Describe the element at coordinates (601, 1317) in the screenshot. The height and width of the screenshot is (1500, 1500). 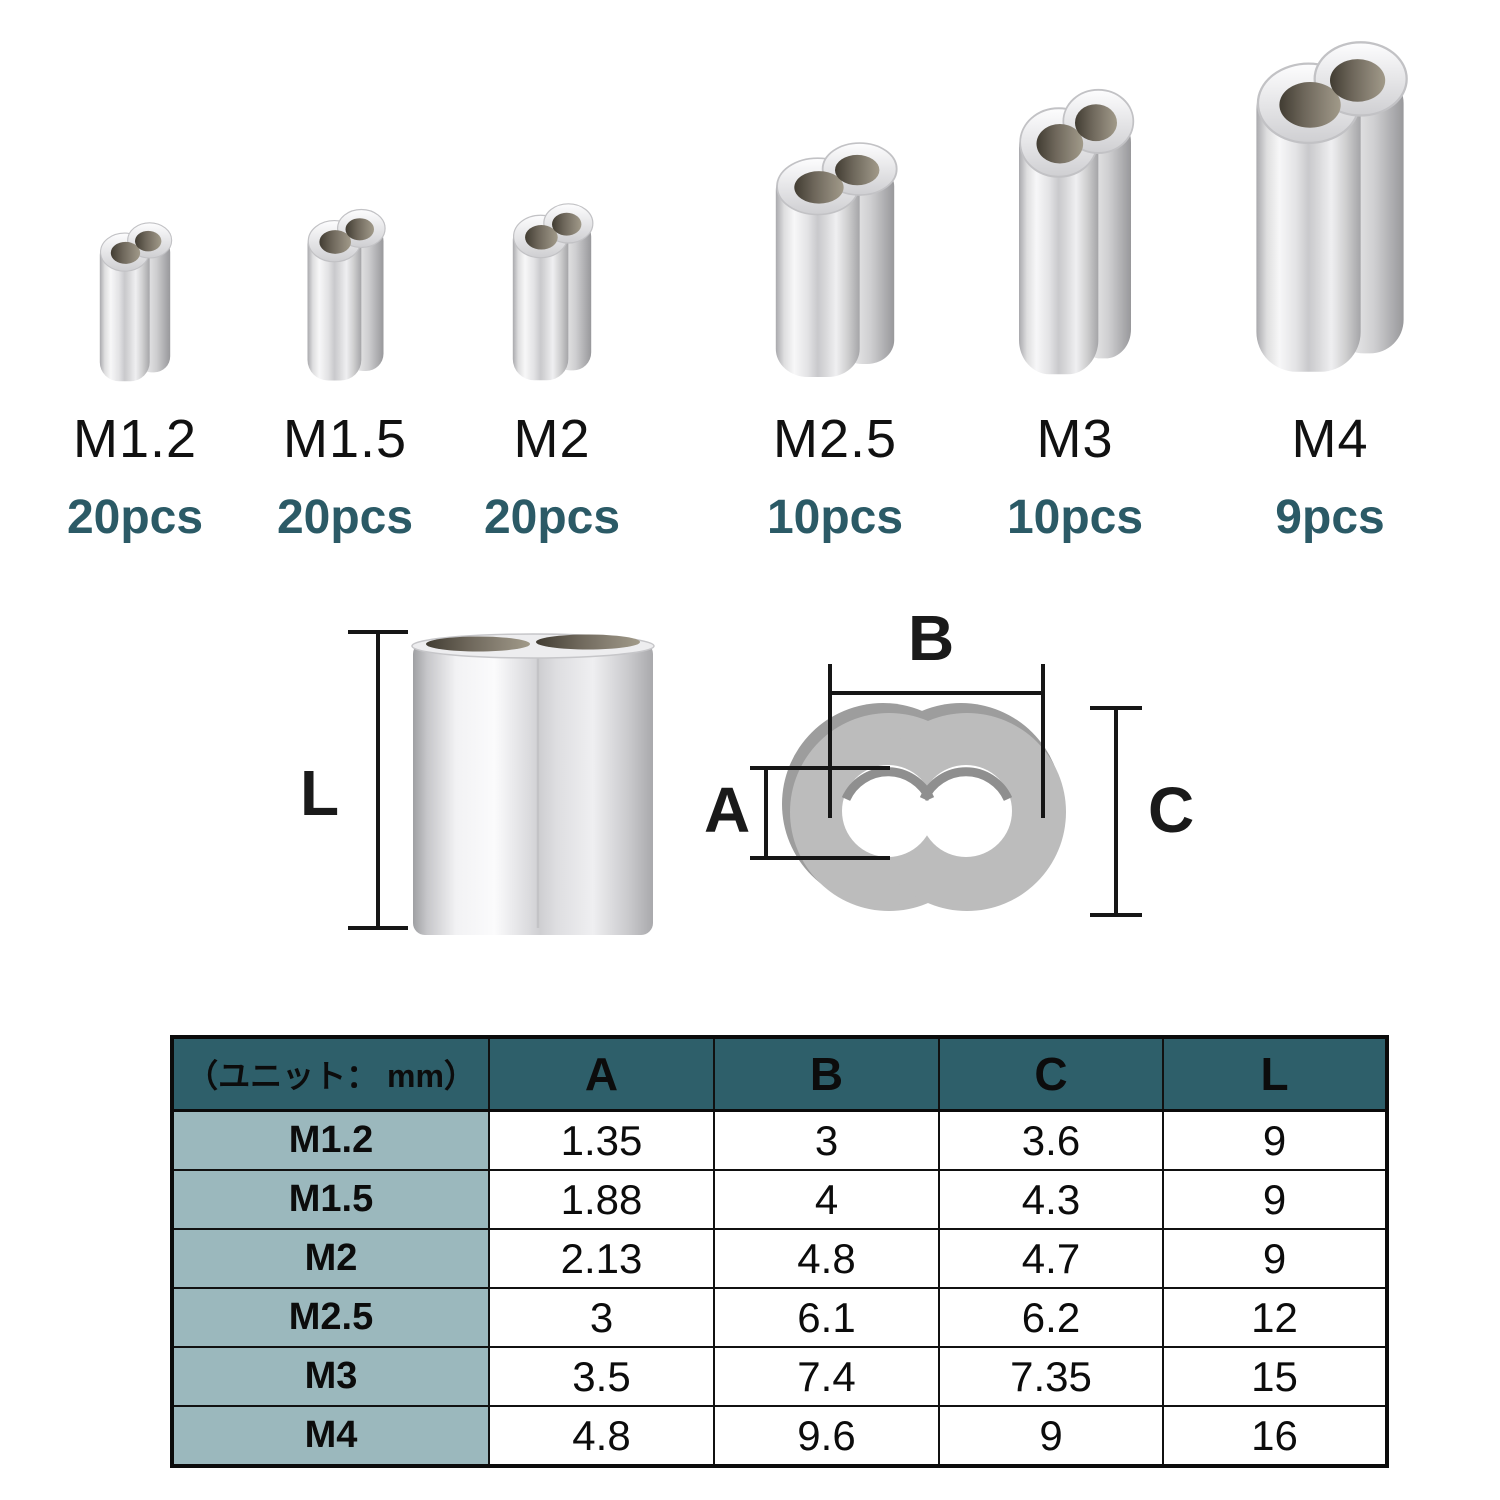
I see `cell-a: 3` at that location.